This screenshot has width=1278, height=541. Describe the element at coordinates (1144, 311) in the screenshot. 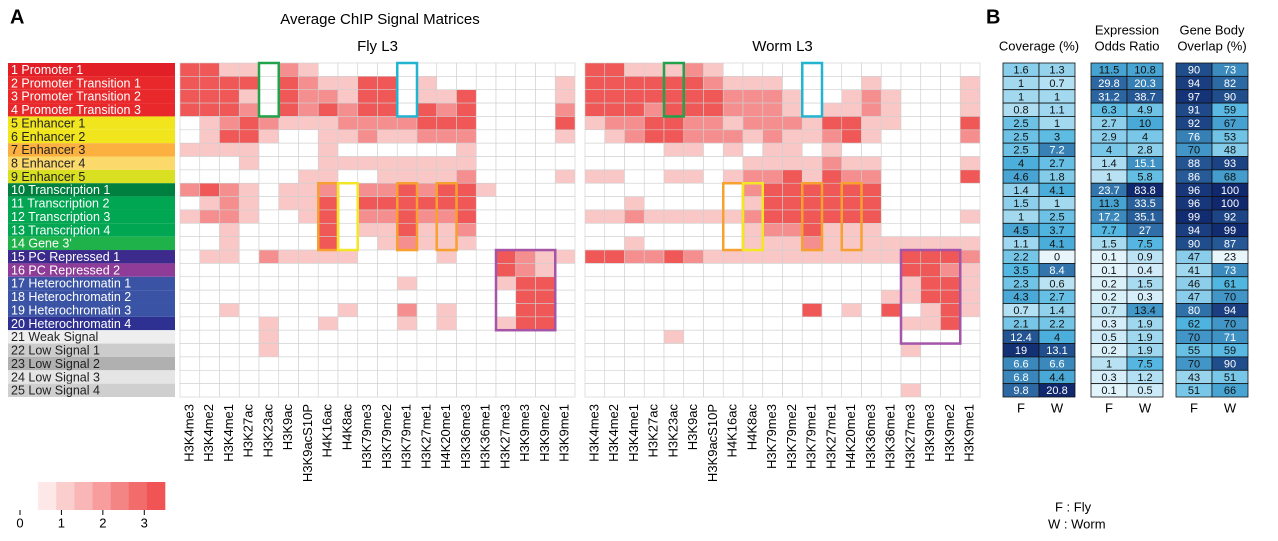

I see `table-value: 13.4` at that location.